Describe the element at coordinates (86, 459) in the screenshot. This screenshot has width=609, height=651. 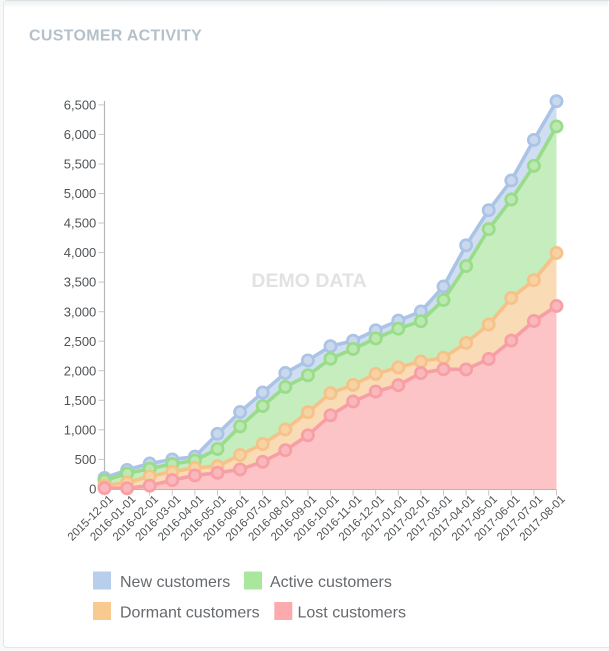
I see `svg-text: 500` at that location.